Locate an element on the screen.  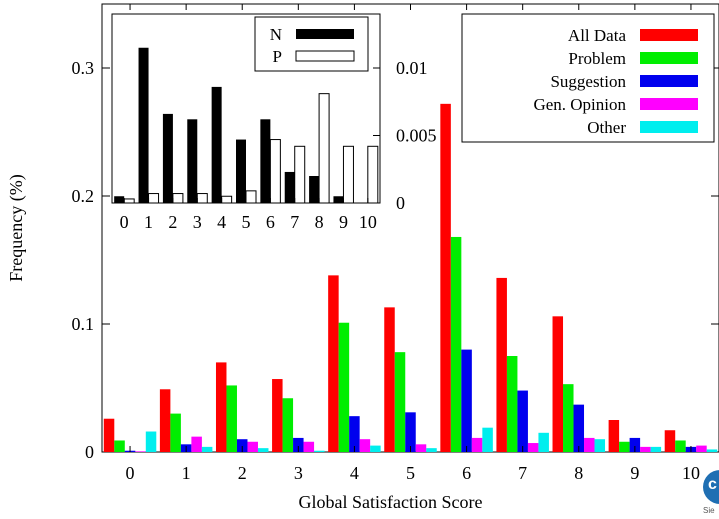
legend-label: All Data is located at coordinates (597, 35).